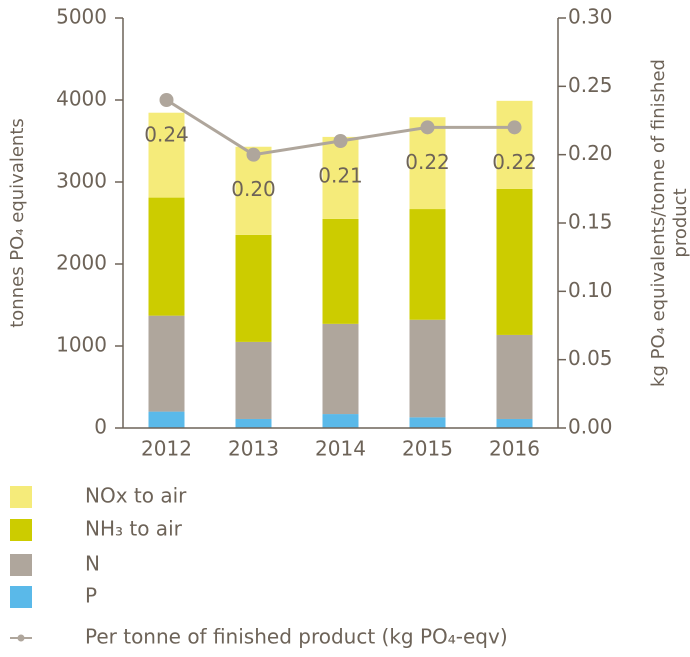 This screenshot has height=657, width=690. What do you see at coordinates (590, 427) in the screenshot?
I see `y2-tick-label: 0.00` at bounding box center [590, 427].